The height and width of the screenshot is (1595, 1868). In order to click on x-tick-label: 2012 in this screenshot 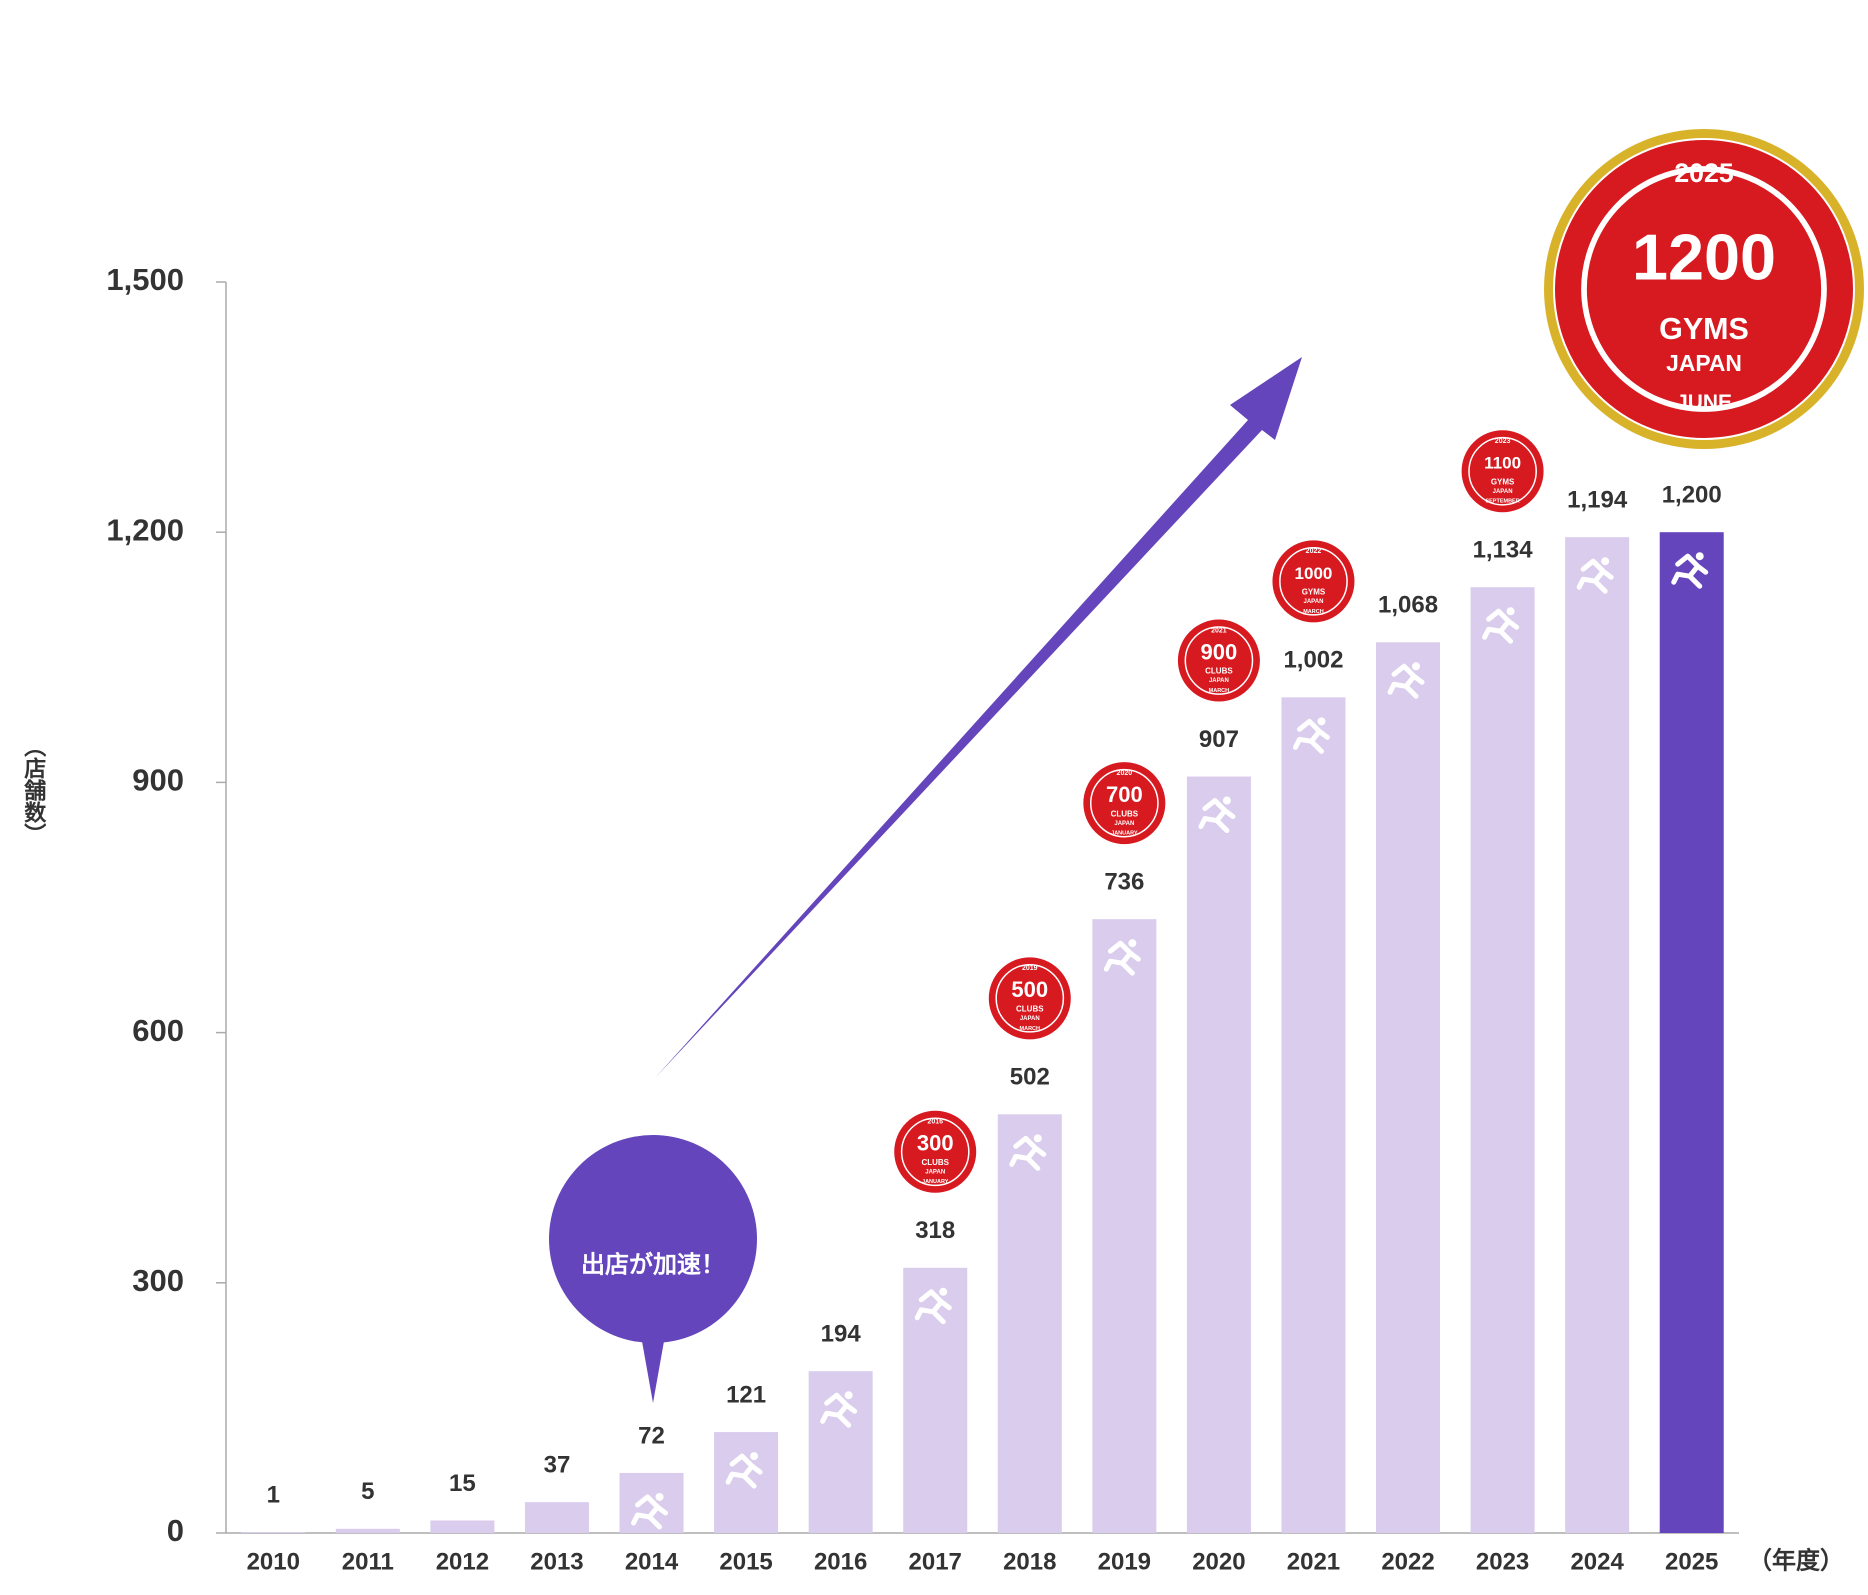, I will do `click(462, 1561)`.